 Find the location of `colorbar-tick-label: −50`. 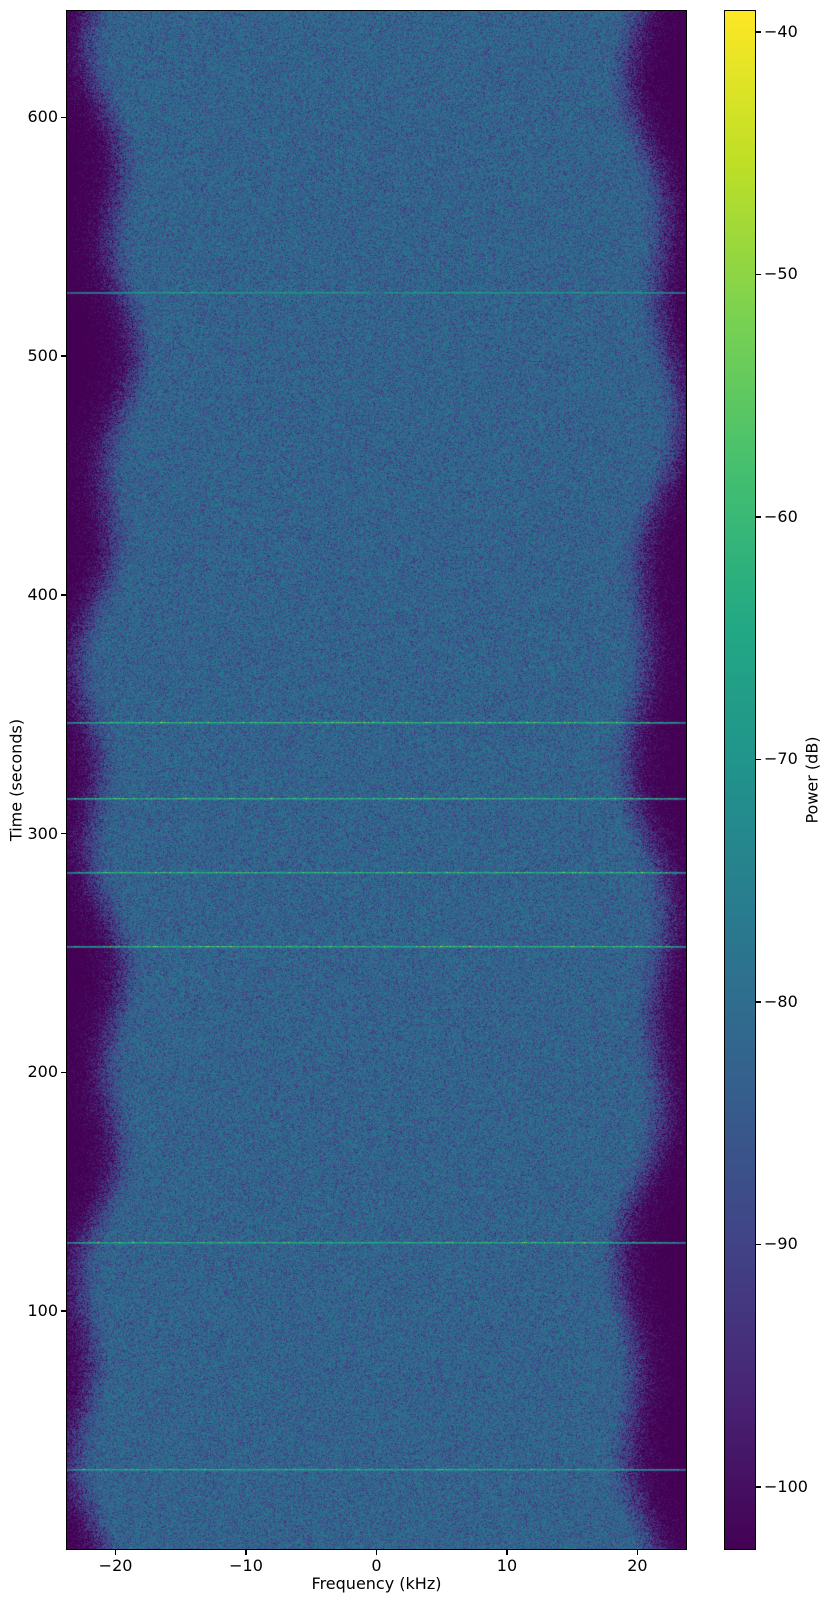

colorbar-tick-label: −50 is located at coordinates (781, 274).